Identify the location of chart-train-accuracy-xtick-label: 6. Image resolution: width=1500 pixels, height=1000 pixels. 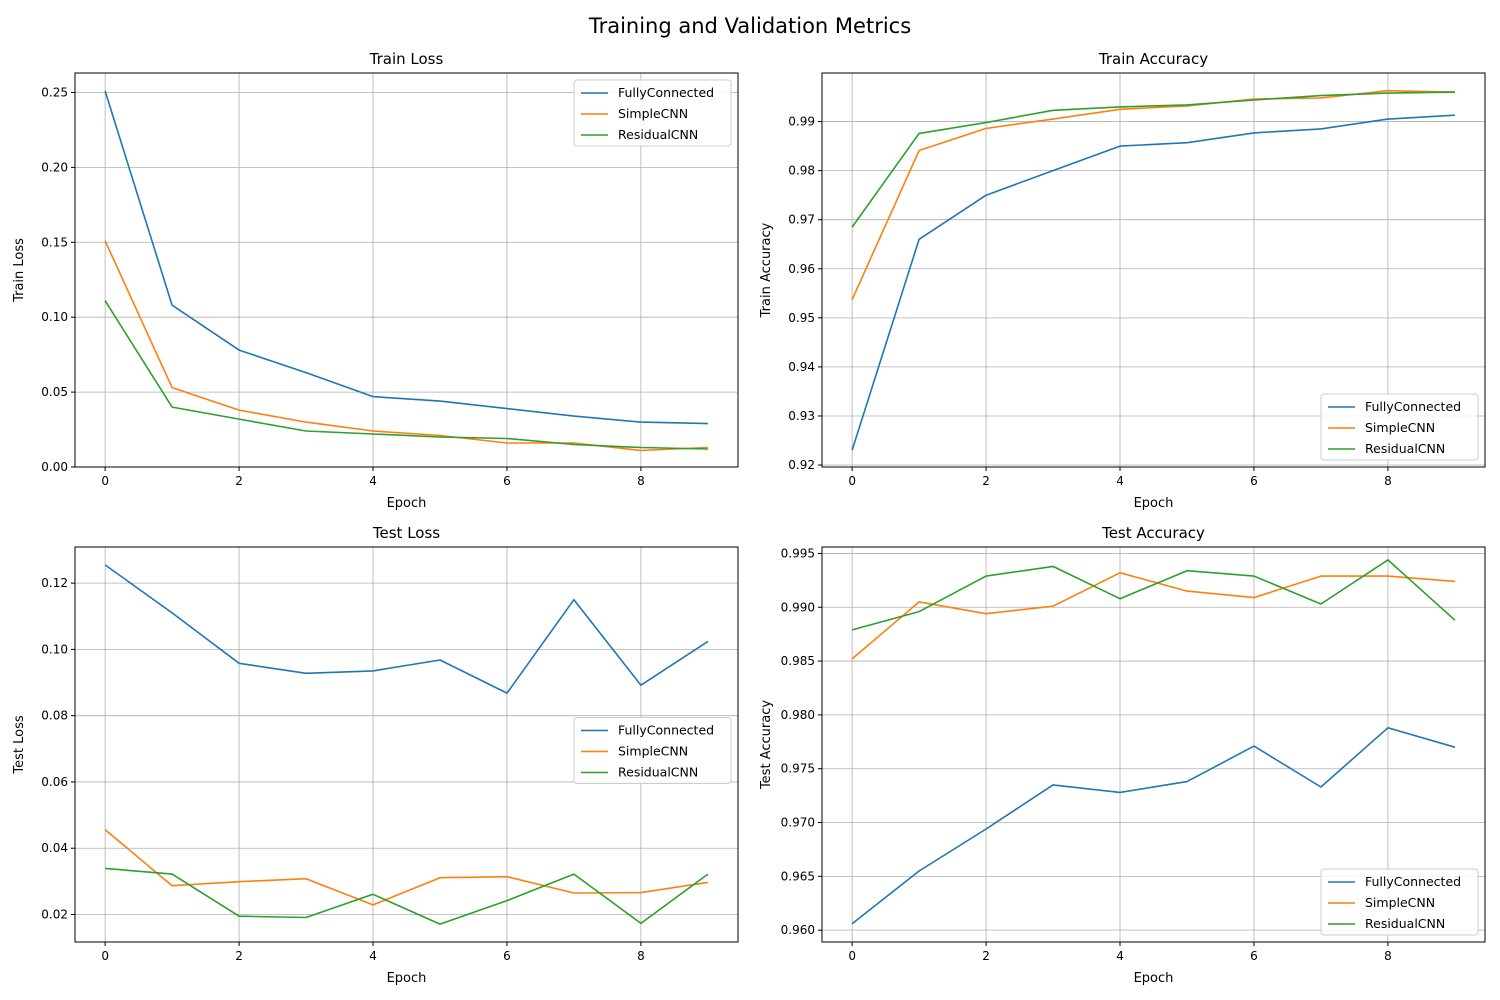
(1254, 481).